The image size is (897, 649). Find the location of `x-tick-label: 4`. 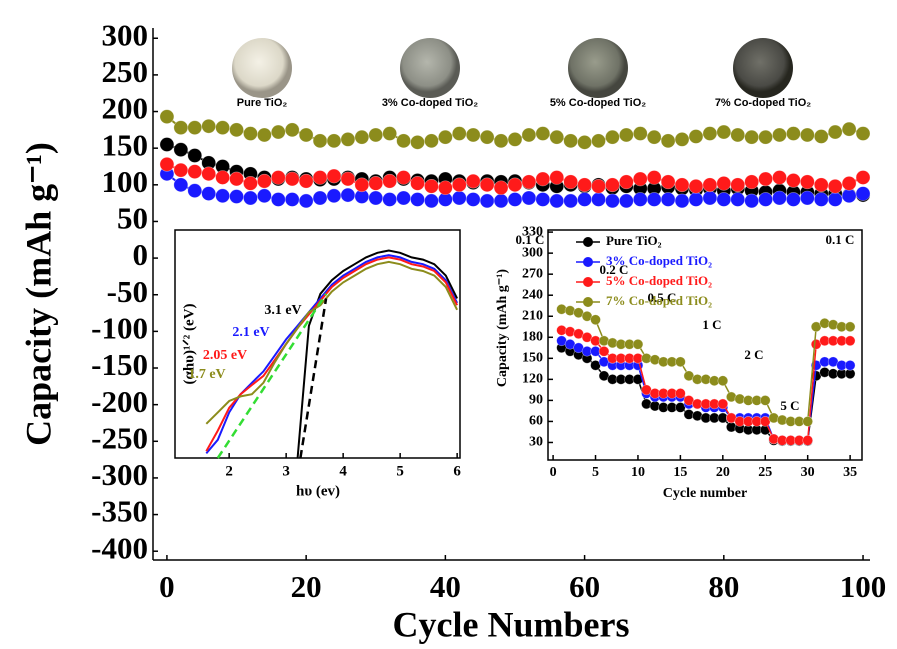

x-tick-label: 4 is located at coordinates (343, 471).